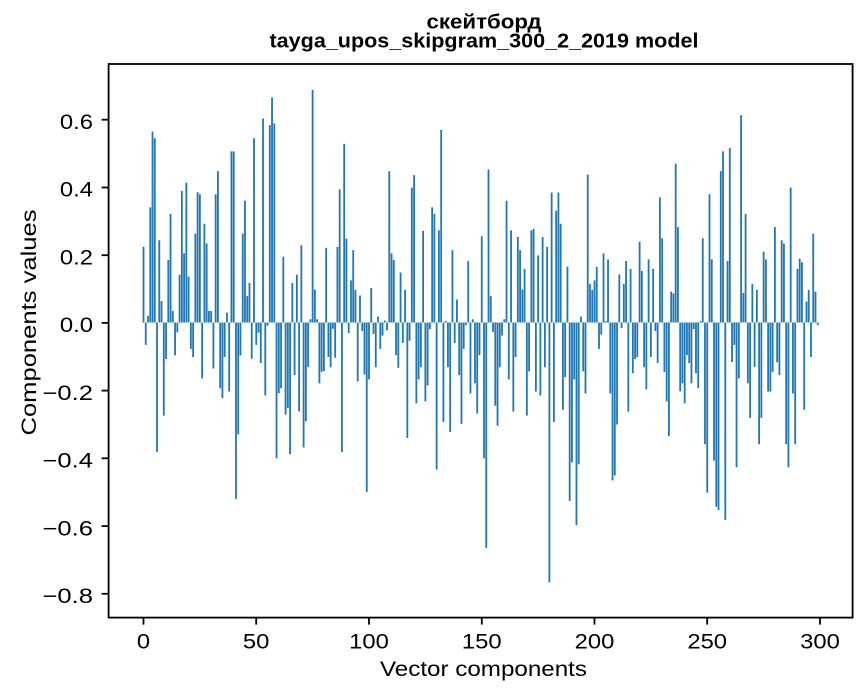  I want to click on svg-text: −0.2, so click(68, 393).